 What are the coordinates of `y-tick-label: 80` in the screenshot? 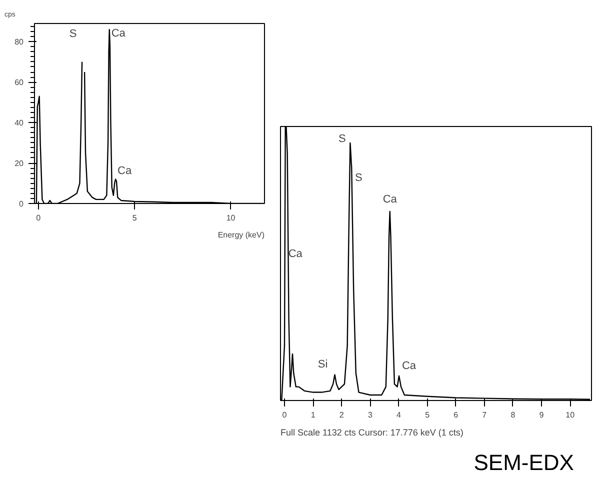 It's located at (19, 42).